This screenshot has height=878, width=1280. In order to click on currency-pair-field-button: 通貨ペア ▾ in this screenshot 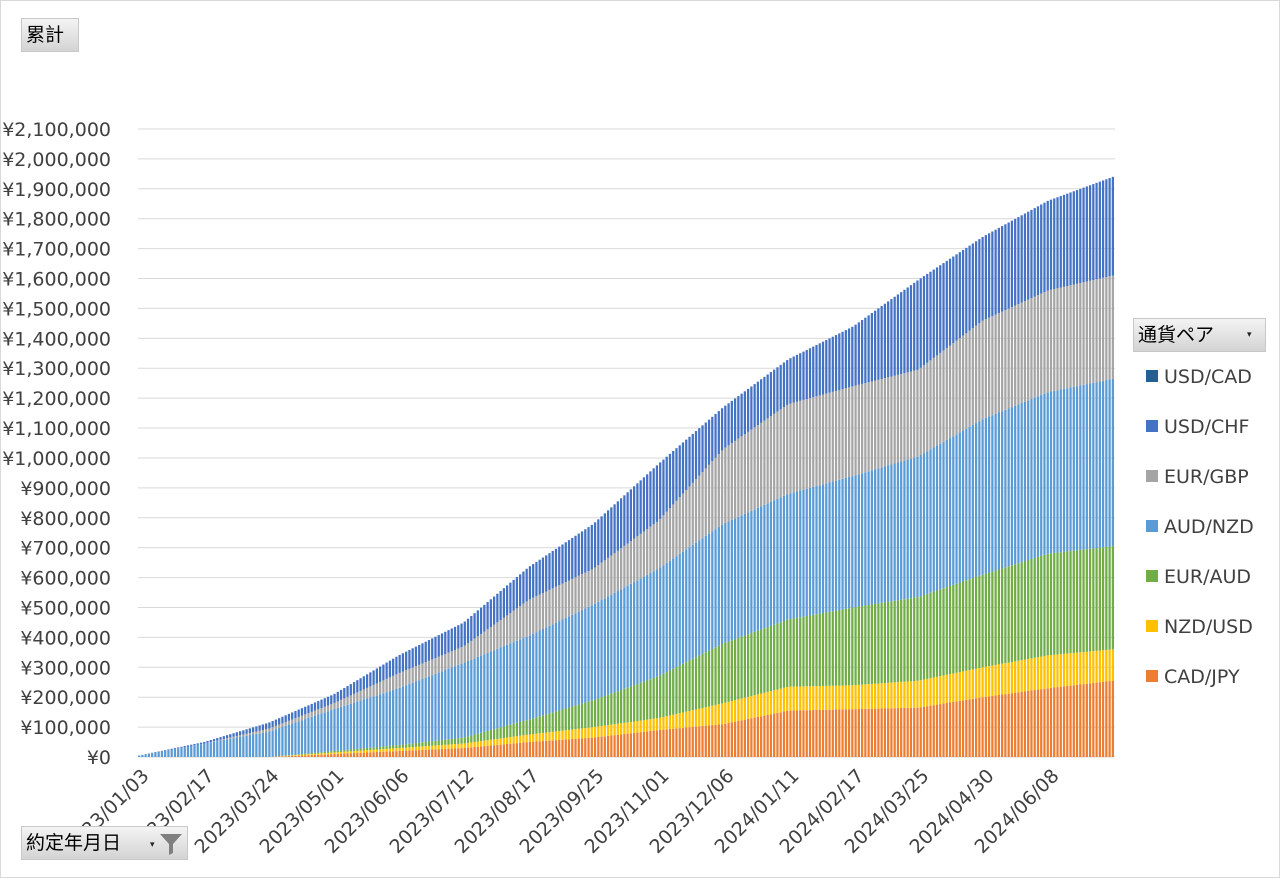, I will do `click(1199, 335)`.